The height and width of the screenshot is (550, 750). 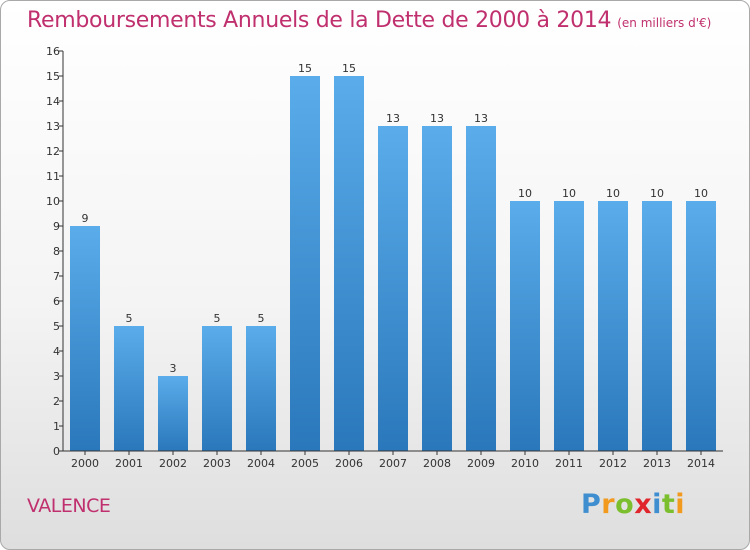 I want to click on bar-value-label: 3, so click(x=173, y=368).